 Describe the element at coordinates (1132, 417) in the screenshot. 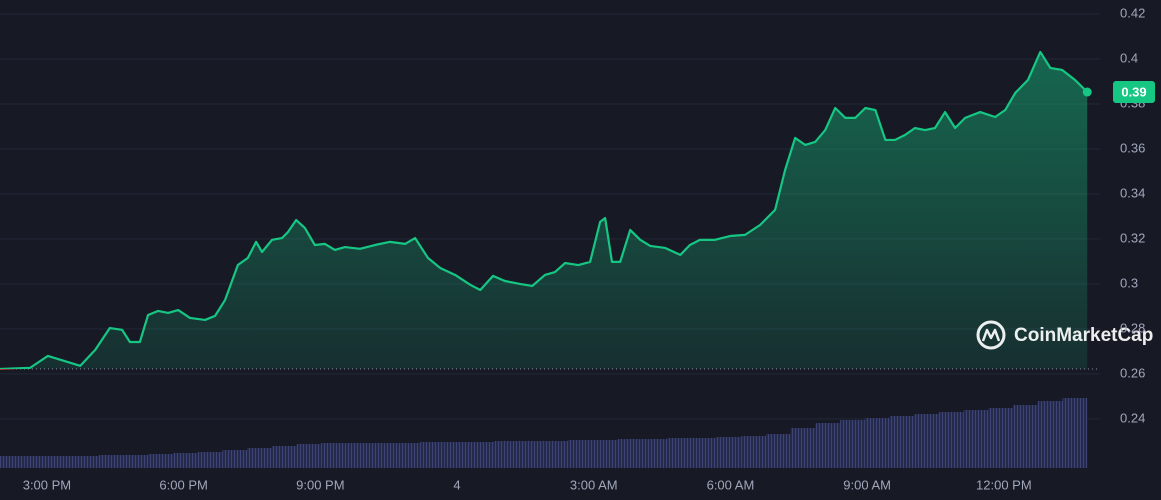

I see `y-tick-label: 0.24` at that location.